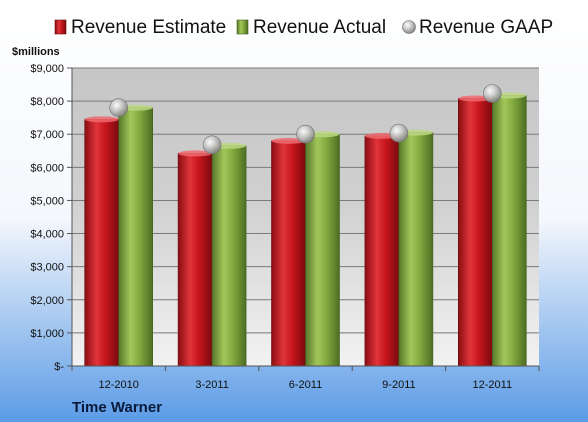 Image resolution: width=588 pixels, height=422 pixels. Describe the element at coordinates (47, 301) in the screenshot. I see `y-tick-label: $2,000` at that location.